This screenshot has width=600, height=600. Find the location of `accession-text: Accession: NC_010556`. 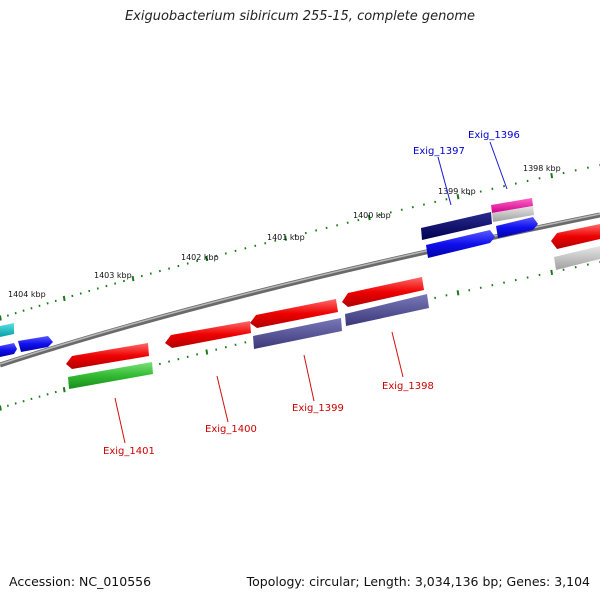

accession-text: Accession: NC_010556 is located at coordinates (80, 581).